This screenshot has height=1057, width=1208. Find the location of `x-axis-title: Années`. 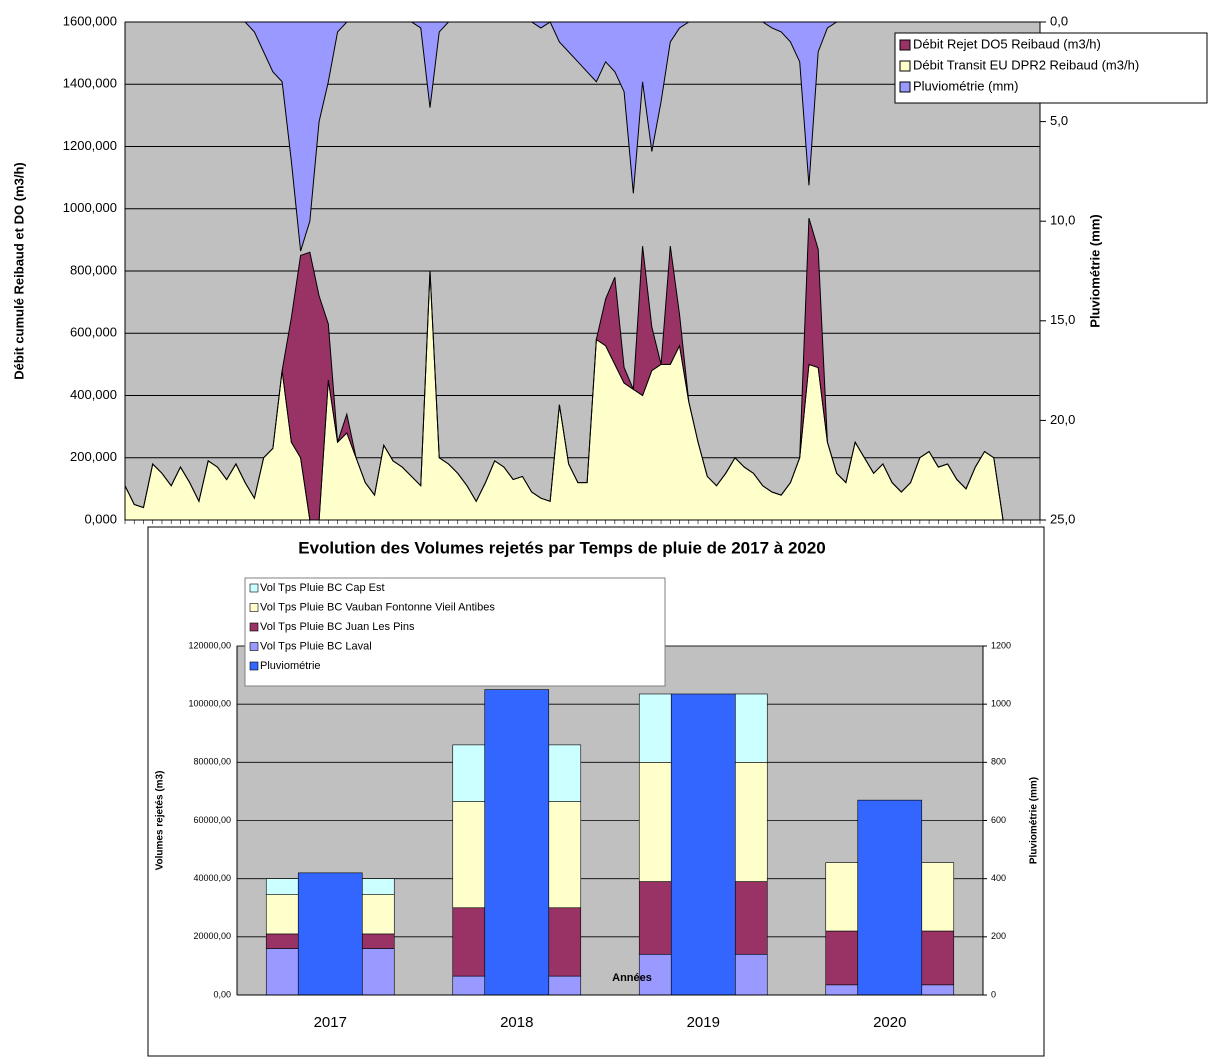

x-axis-title: Années is located at coordinates (632, 978).